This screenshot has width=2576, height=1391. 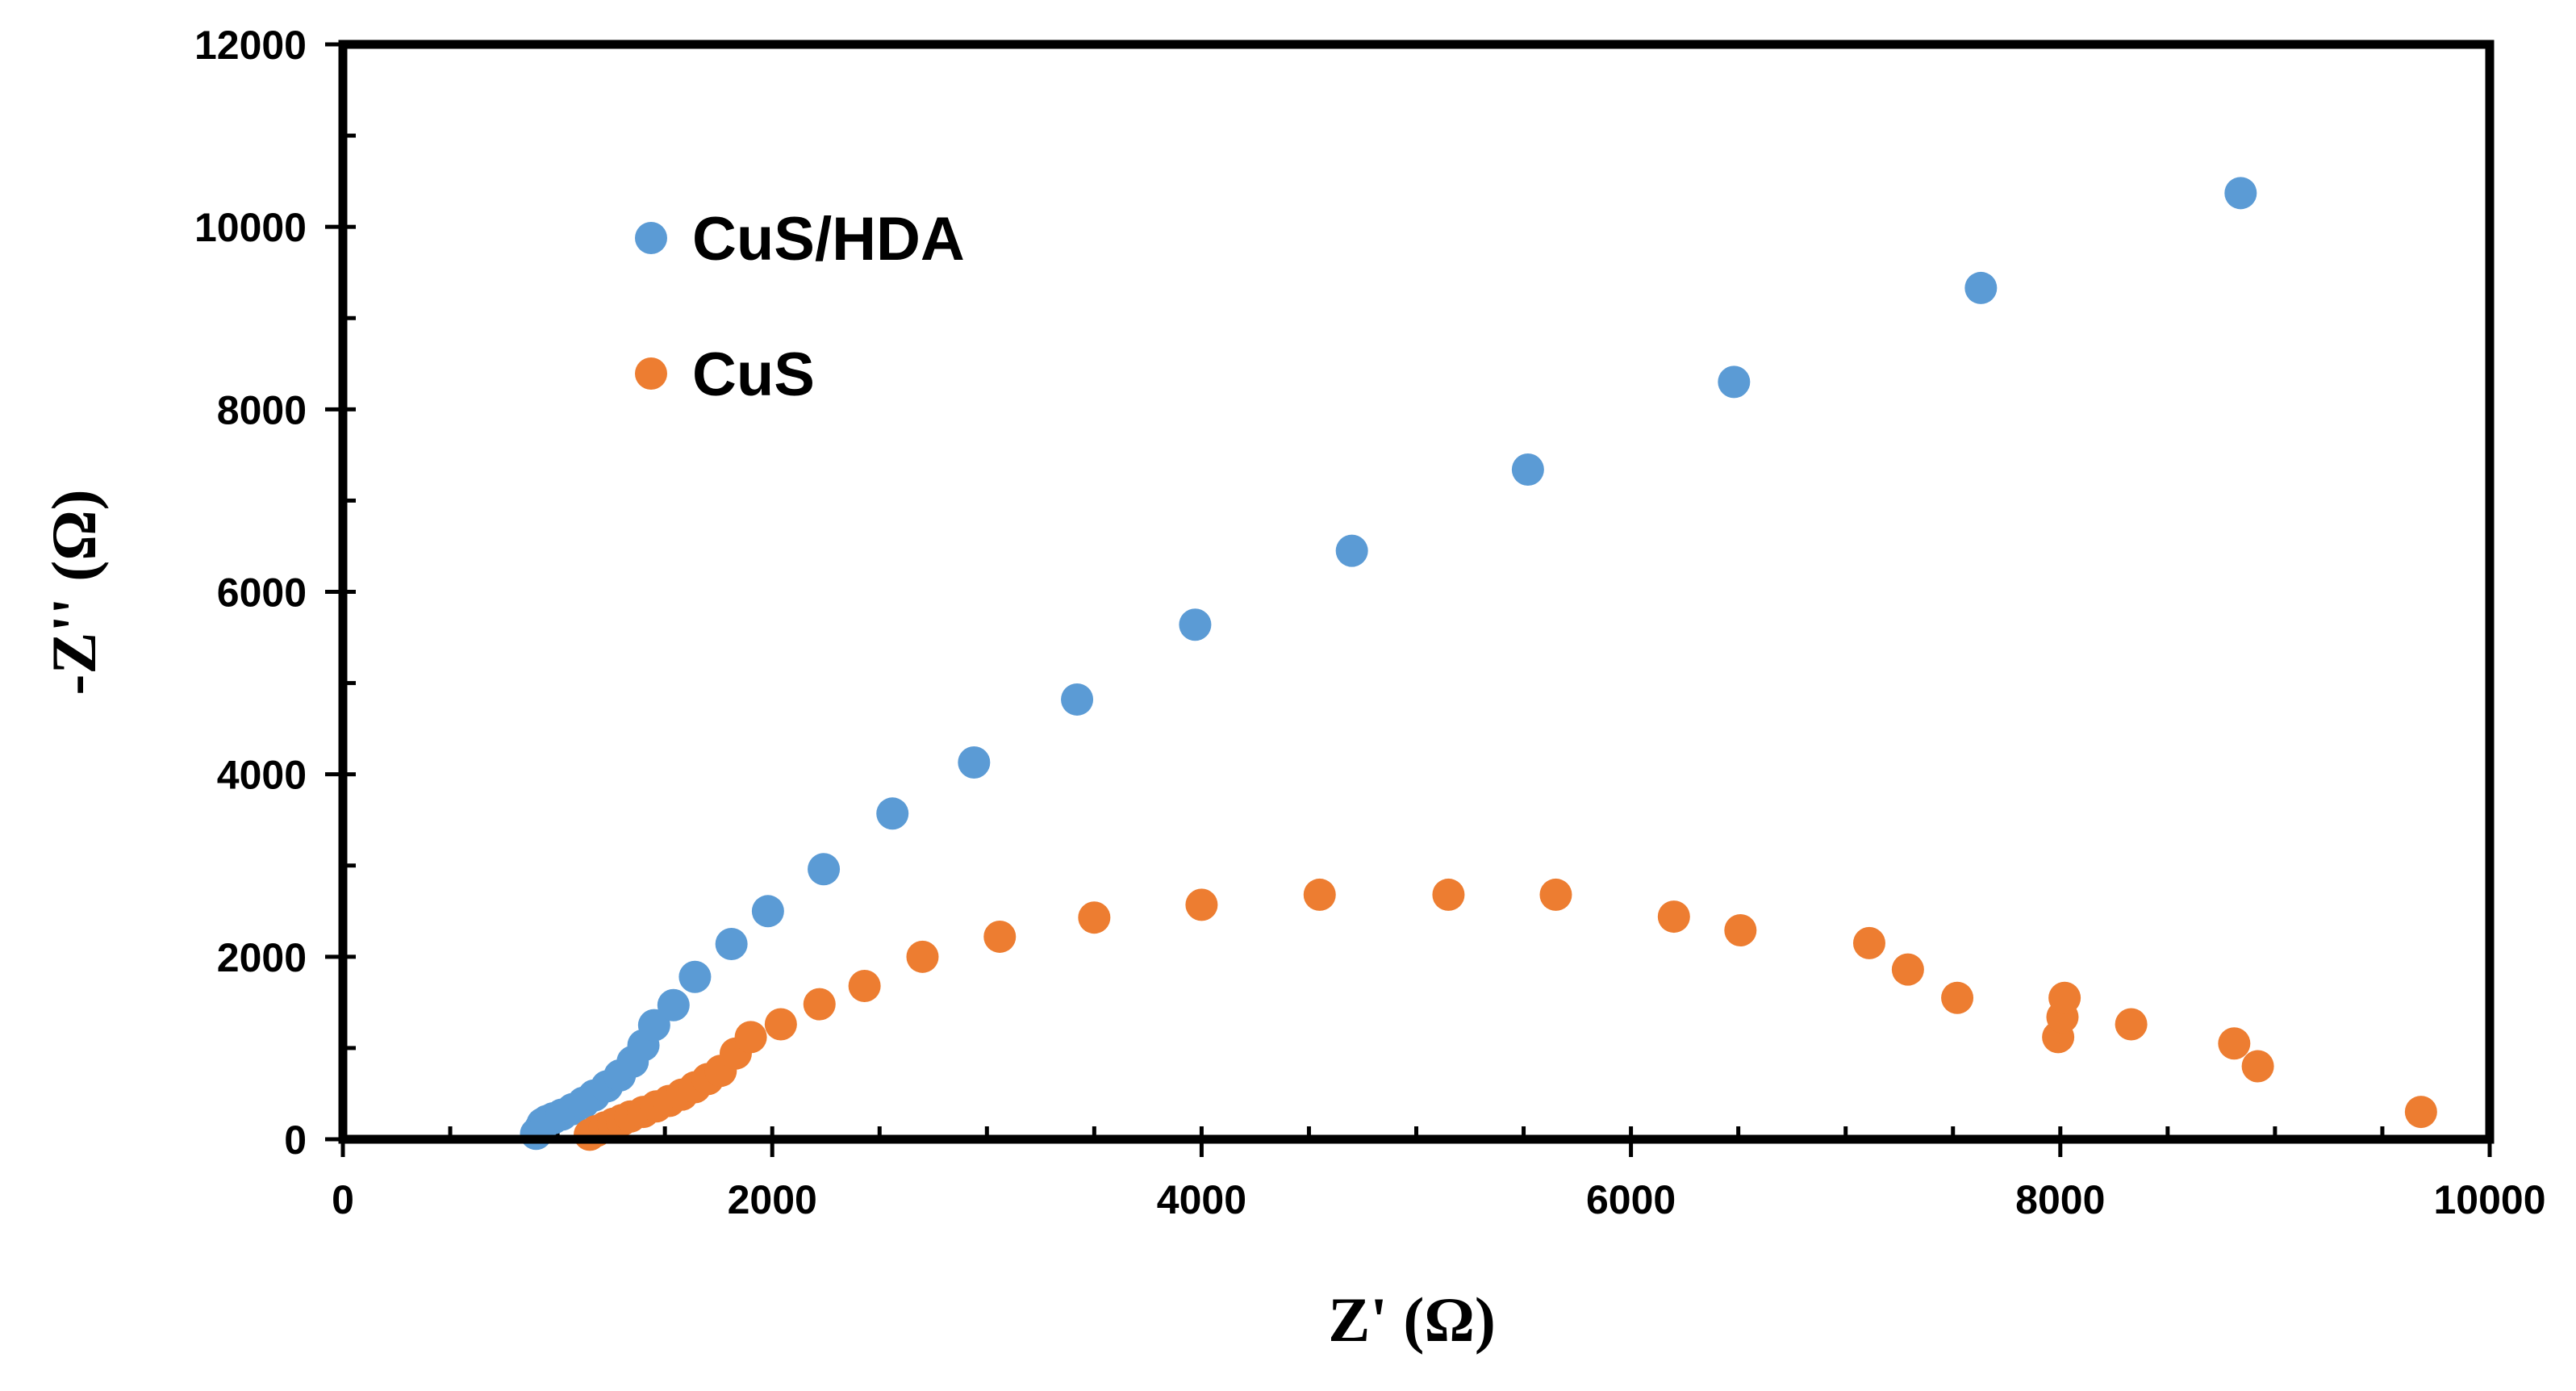 I want to click on x-tick-label: 4000, so click(x=1201, y=1199).